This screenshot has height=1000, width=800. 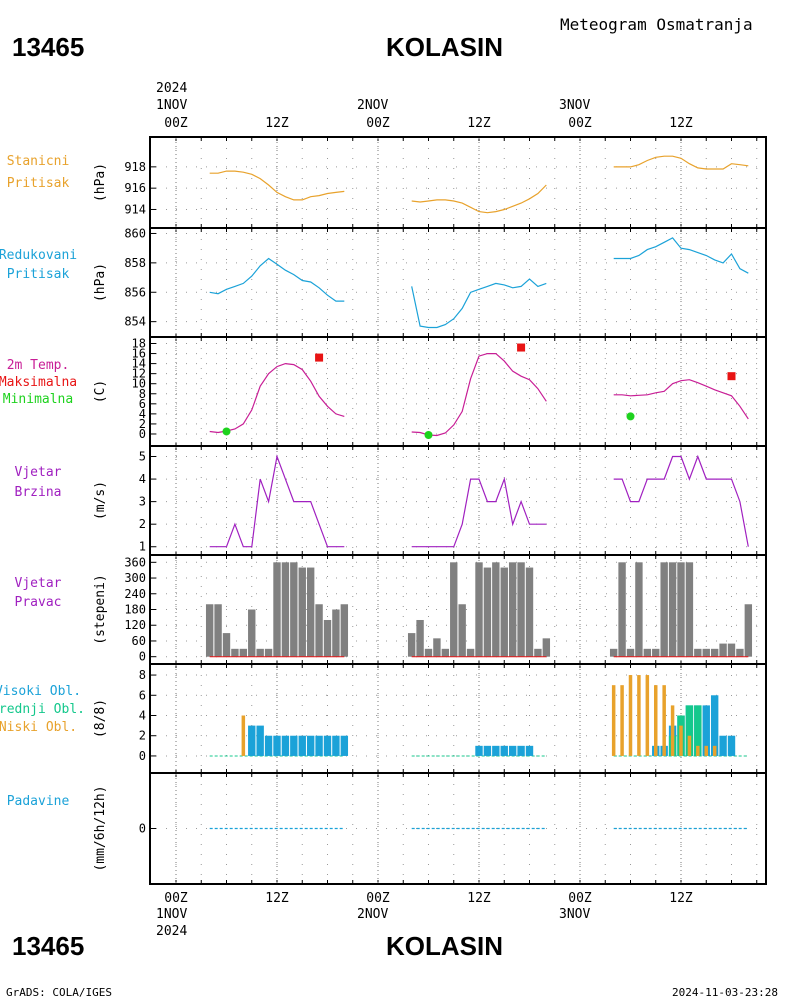 I want to click on top-hour-label-5: 12Z, so click(x=681, y=123).